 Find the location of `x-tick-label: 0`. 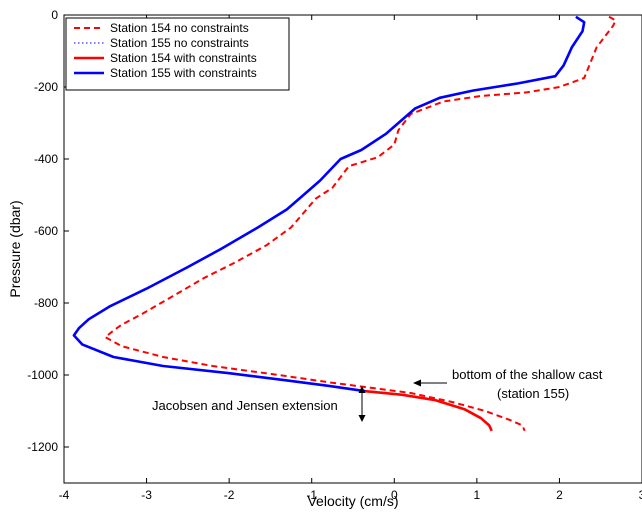

x-tick-label: 0 is located at coordinates (394, 495).